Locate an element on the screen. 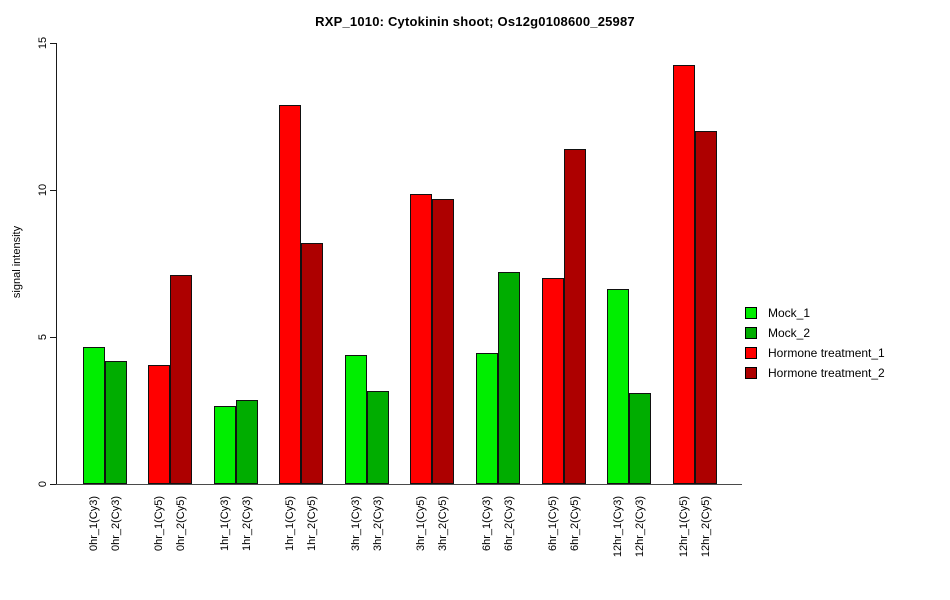  bar-6hr_1(Cy5) is located at coordinates (552, 381).